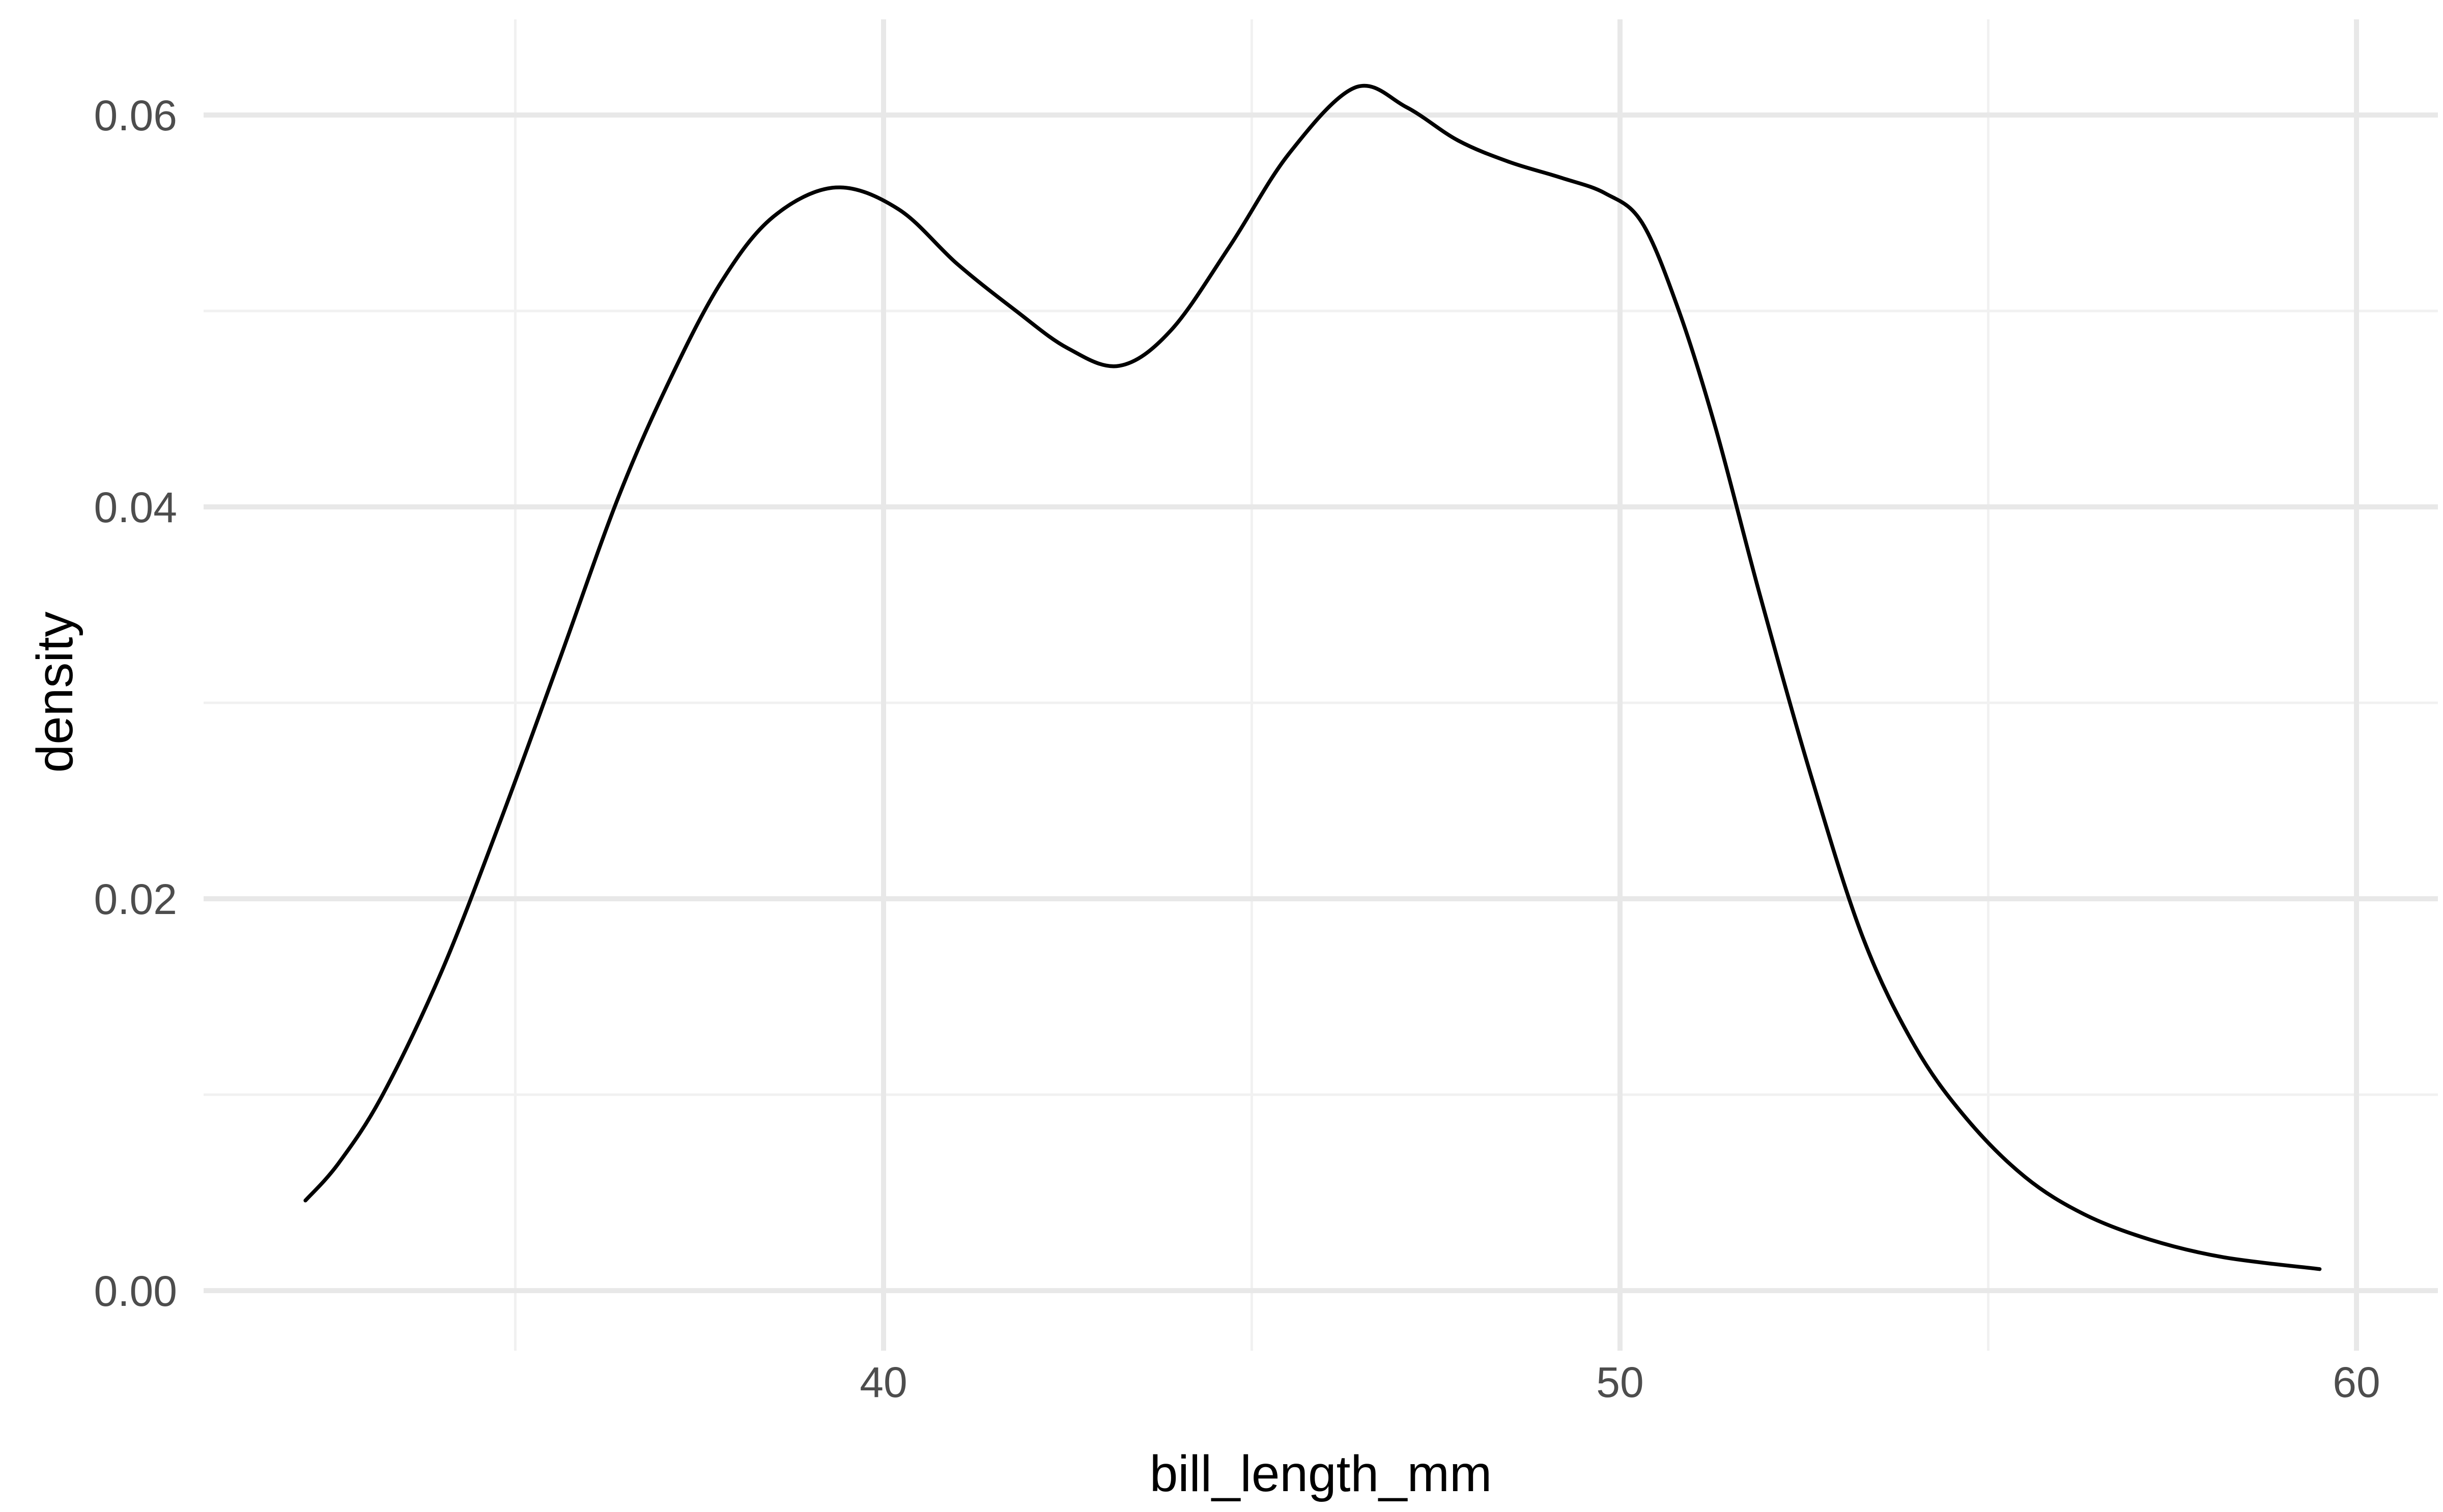 The width and height of the screenshot is (2443, 1512). I want to click on y-axis-tick-labels: 0.00 0.02 0.04 0.06, so click(136, 703).